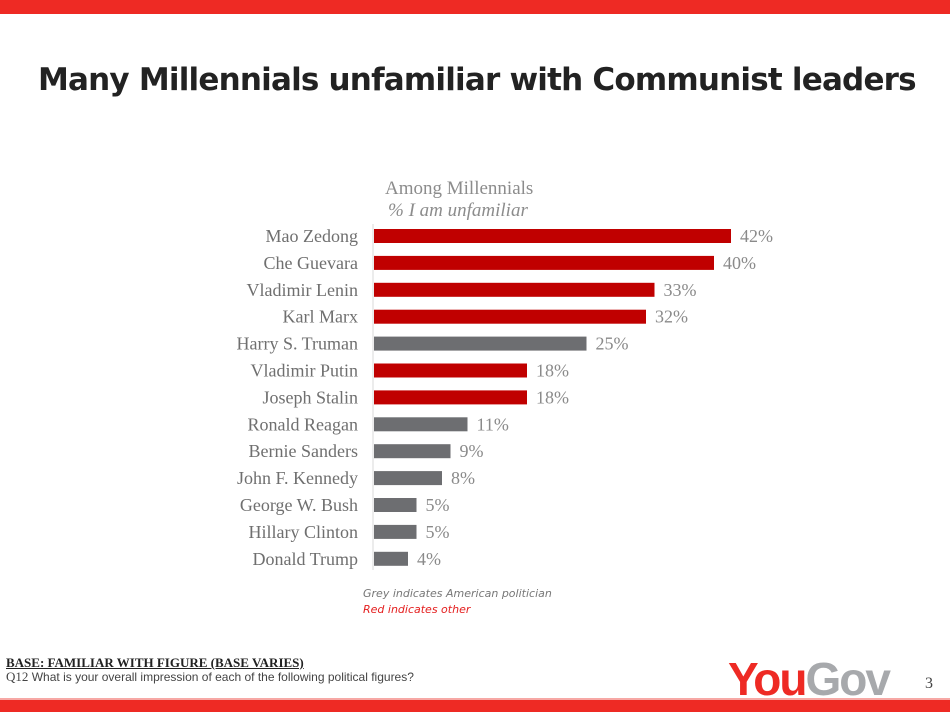  I want to click on base-note: BASE: FAMILIAR WITH FIGURE (BASE VARIES), so click(155, 662).